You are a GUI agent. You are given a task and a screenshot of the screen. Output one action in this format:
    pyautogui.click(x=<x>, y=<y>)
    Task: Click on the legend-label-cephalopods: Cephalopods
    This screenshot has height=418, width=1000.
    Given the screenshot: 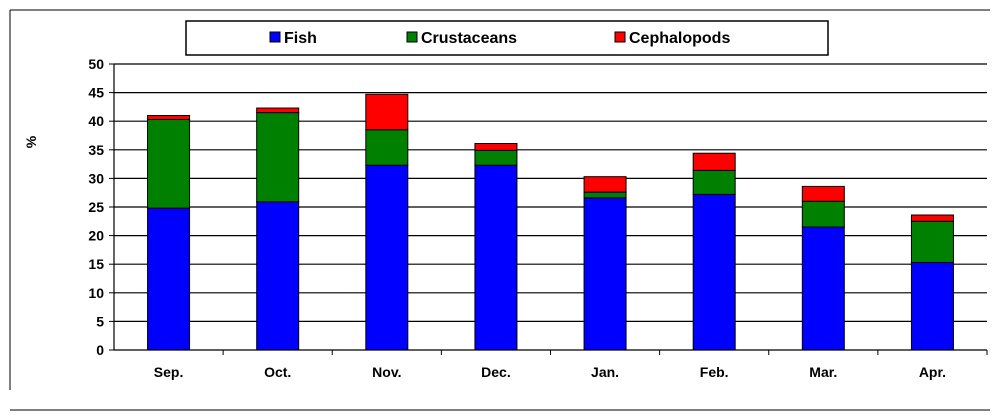 What is the action you would take?
    pyautogui.click(x=679, y=38)
    